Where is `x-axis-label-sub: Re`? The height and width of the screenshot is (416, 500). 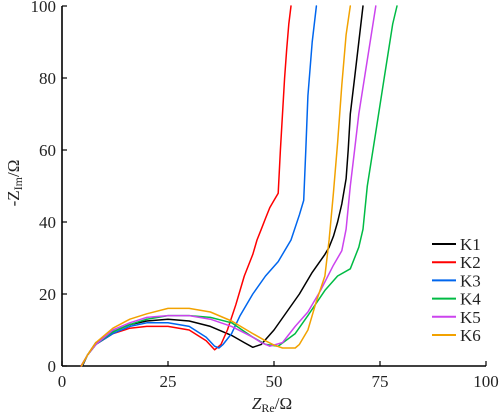 x-axis-label-sub: Re is located at coordinates (267, 408).